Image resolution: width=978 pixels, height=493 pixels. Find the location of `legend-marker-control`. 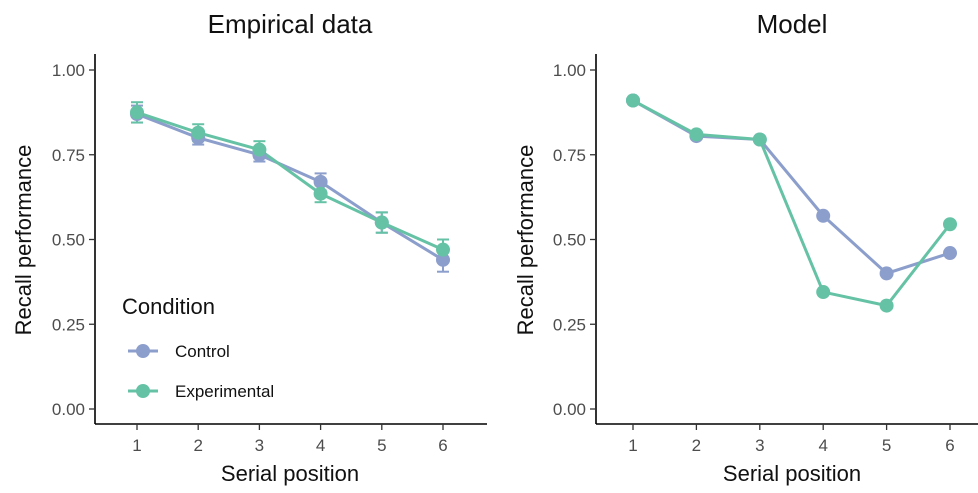

legend-marker-control is located at coordinates (143, 351).